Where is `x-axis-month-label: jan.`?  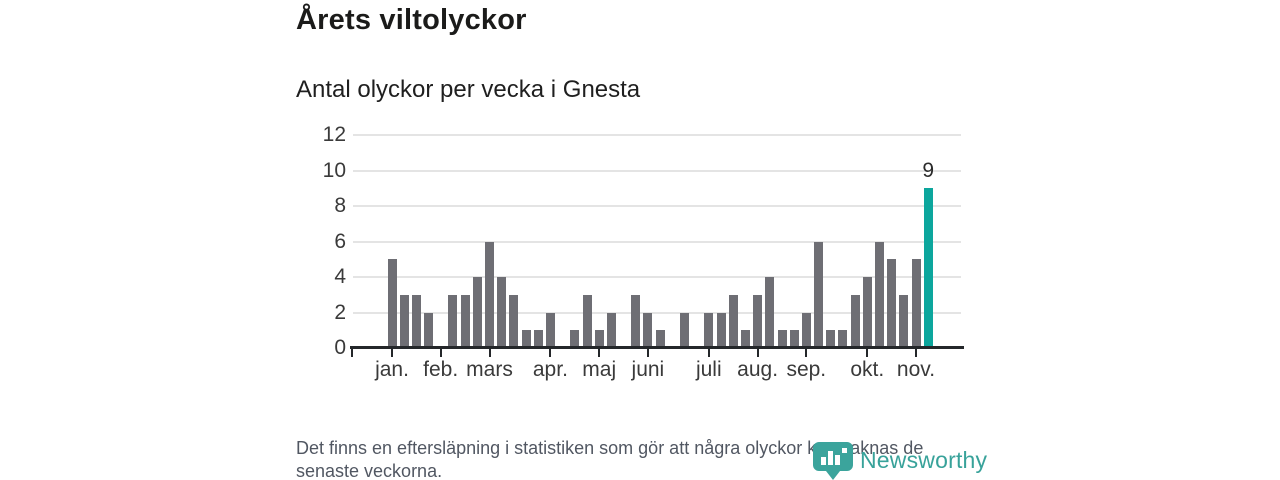 x-axis-month-label: jan. is located at coordinates (392, 369).